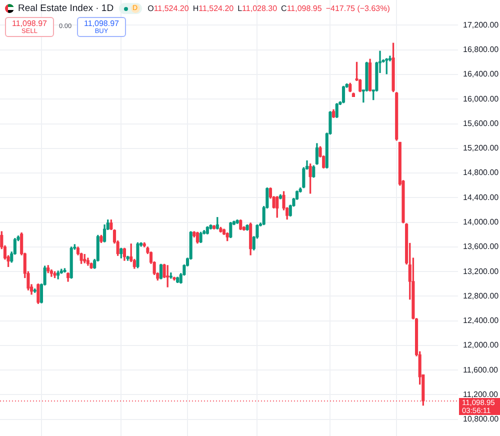 Image resolution: width=500 pixels, height=436 pixels. What do you see at coordinates (481, 295) in the screenshot?
I see `y-tick-label: 12,800.00` at bounding box center [481, 295].